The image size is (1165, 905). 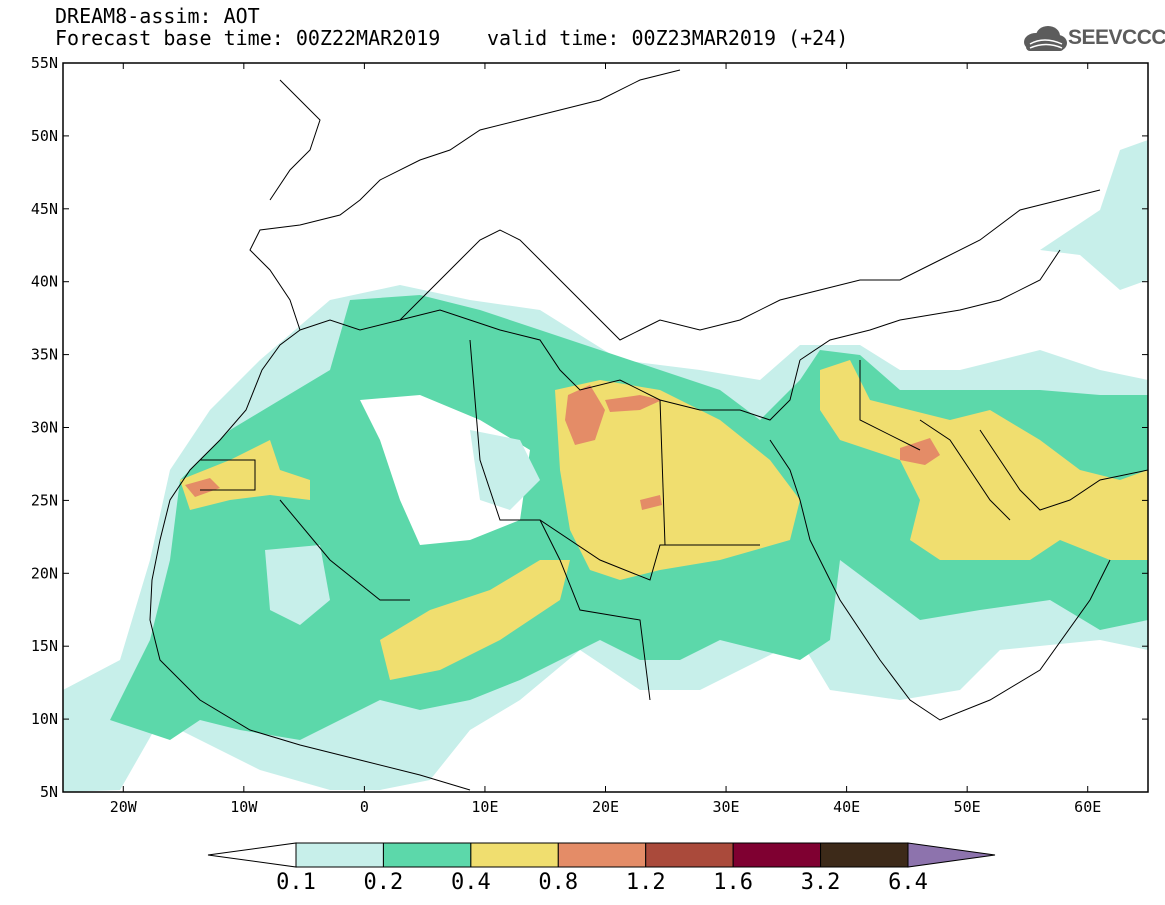 I want to click on aot-band-0.8-libya2, so click(x=633, y=403).